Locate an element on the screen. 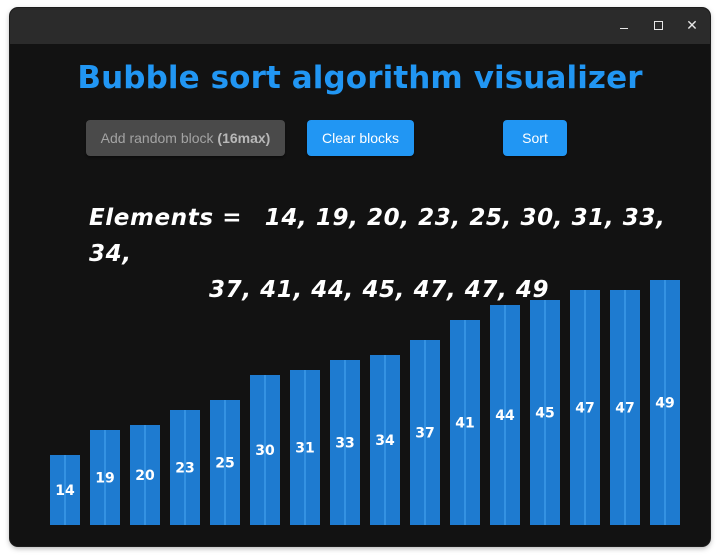 This screenshot has width=720, height=555. maximize-icon is located at coordinates (658, 25).